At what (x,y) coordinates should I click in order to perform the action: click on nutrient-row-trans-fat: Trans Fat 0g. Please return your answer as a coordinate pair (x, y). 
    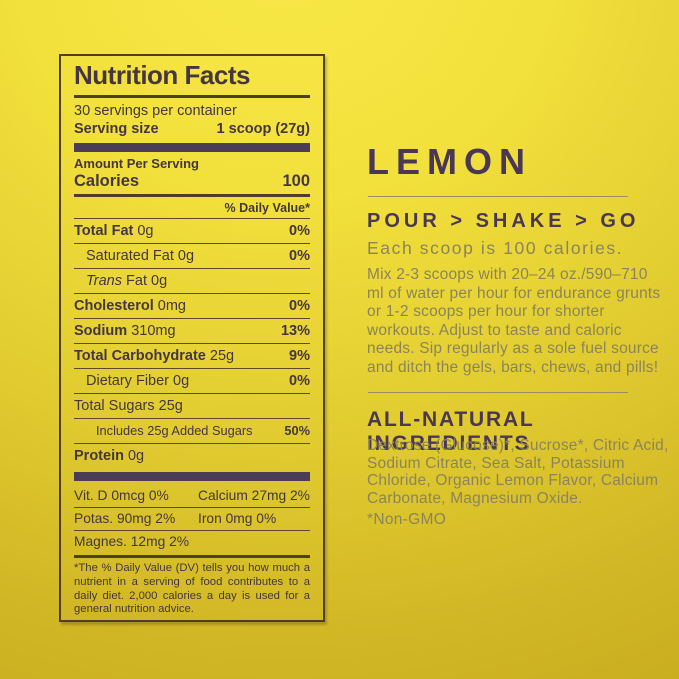
    Looking at the image, I should click on (192, 280).